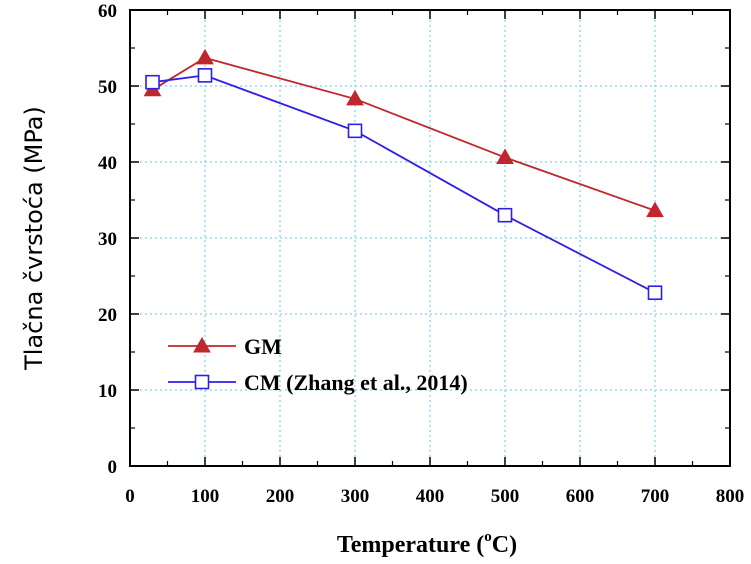 Image resolution: width=751 pixels, height=564 pixels. Describe the element at coordinates (318, 364) in the screenshot. I see `legend: GM CM (Zhang et al., 2014)` at that location.